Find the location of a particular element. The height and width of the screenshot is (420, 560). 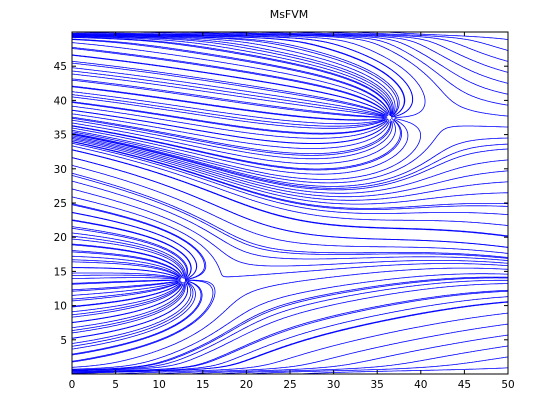

y-tick-label: 10 is located at coordinates (60, 307).